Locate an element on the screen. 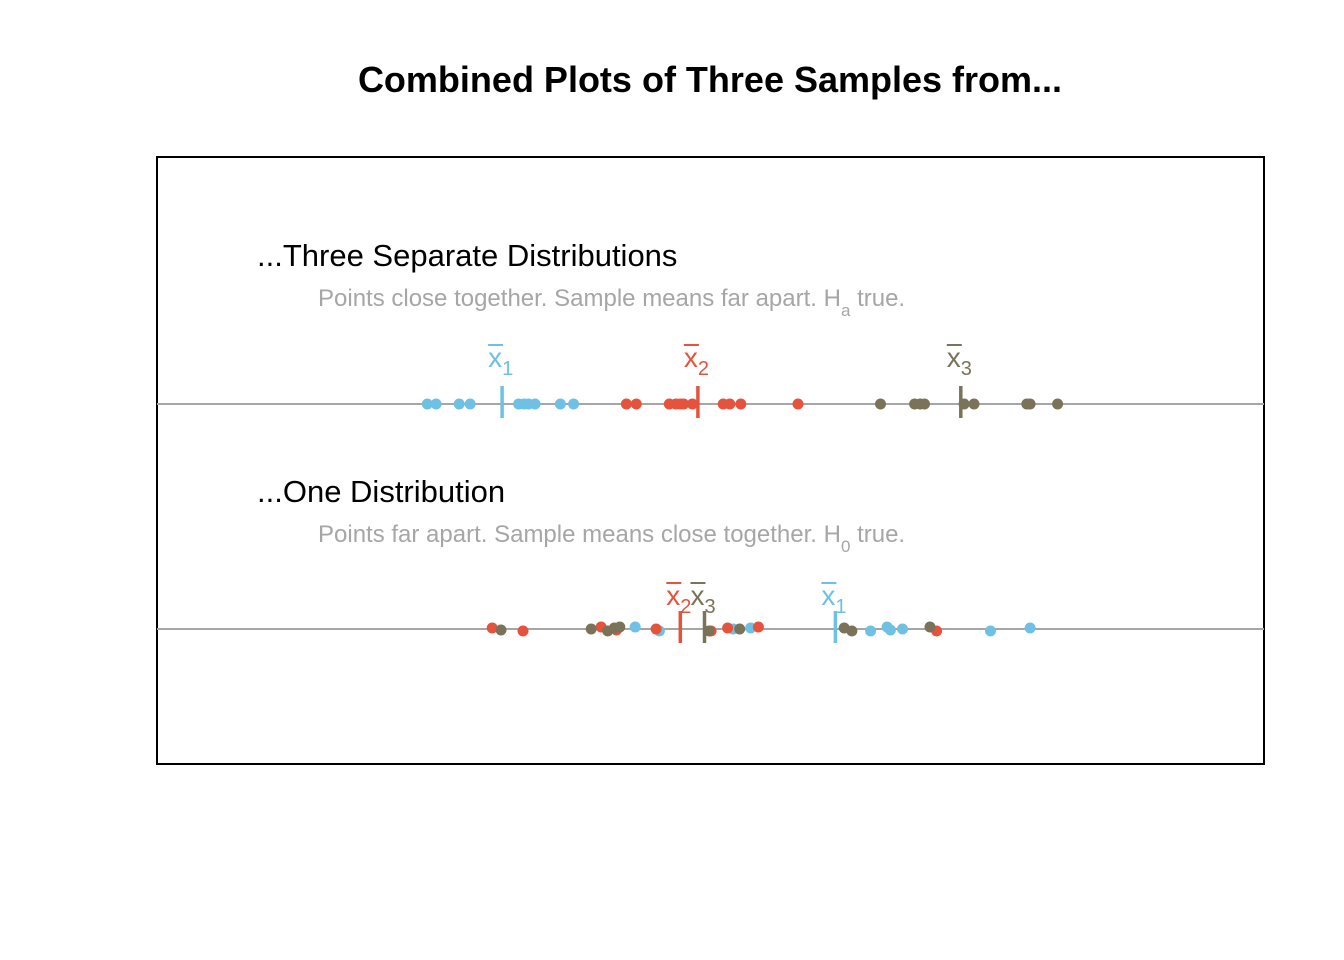  panel-title: ...One Distribution is located at coordinates (381, 491).